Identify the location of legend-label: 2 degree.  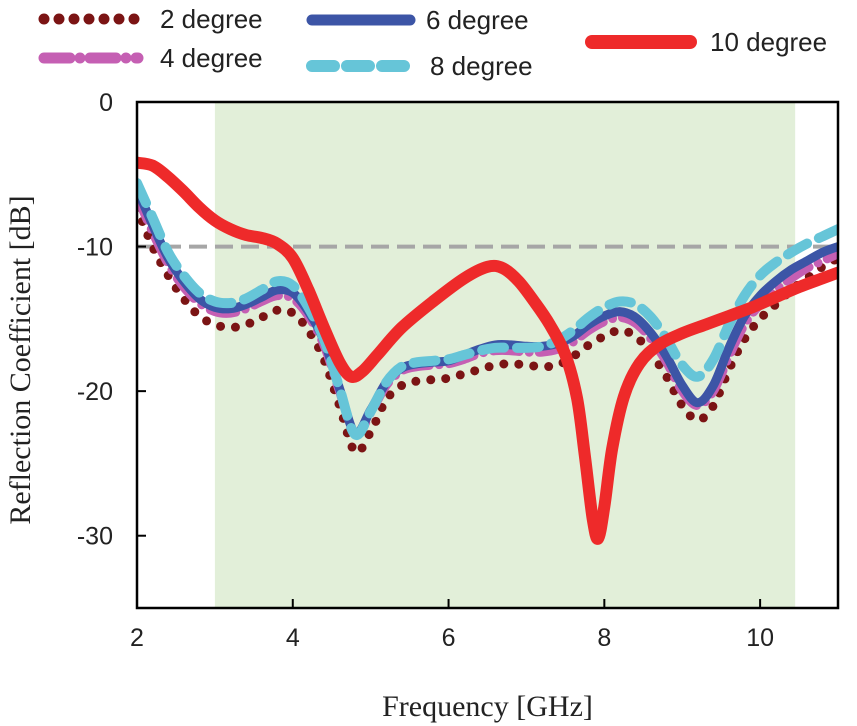
(211, 19).